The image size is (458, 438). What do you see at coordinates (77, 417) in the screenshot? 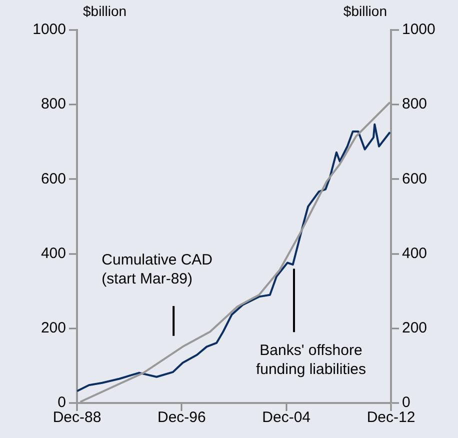
I see `x-tick-label: Dec-88` at bounding box center [77, 417].